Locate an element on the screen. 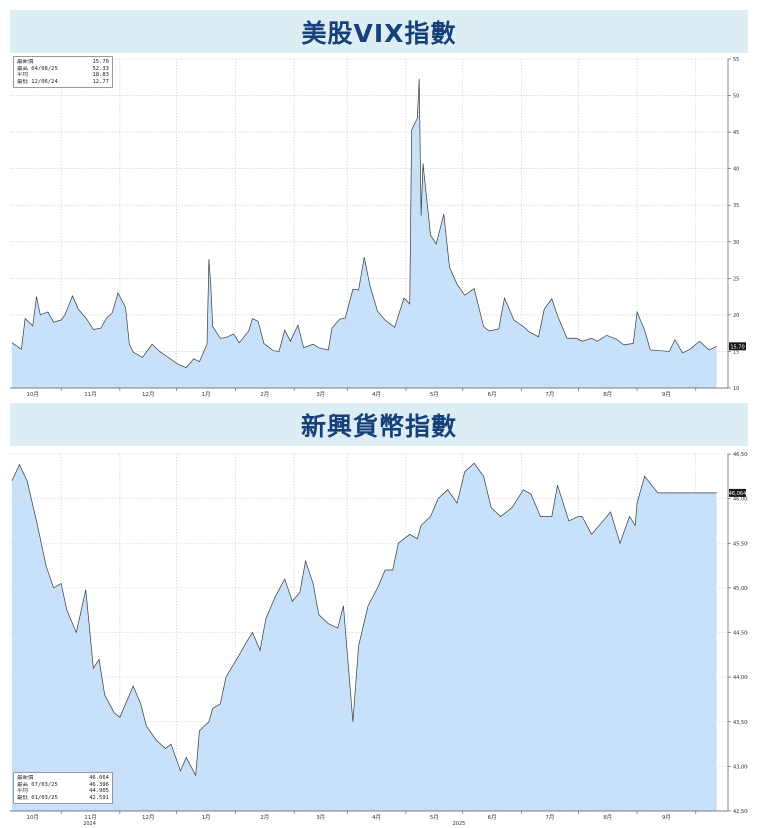 The width and height of the screenshot is (758, 828). y-tick-label: 45,500 is located at coordinates (740, 544).